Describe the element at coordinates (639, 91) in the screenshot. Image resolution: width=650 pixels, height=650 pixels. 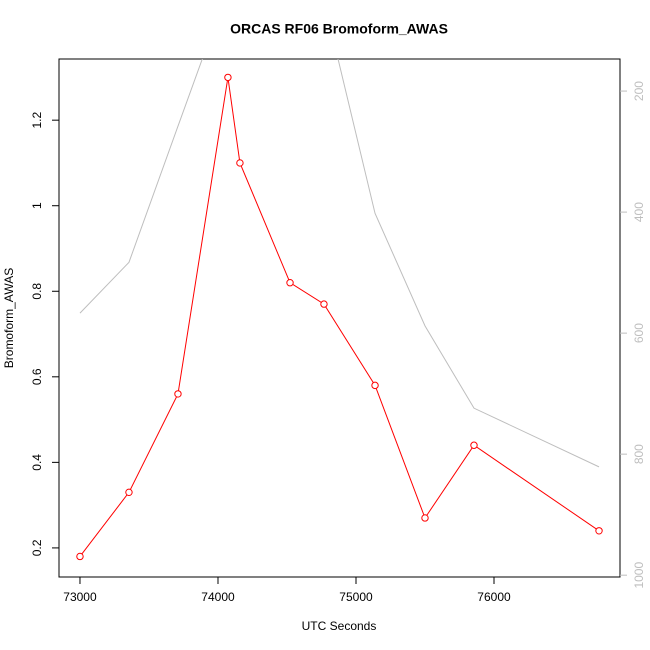
I see `y2-tick-label: 200` at that location.